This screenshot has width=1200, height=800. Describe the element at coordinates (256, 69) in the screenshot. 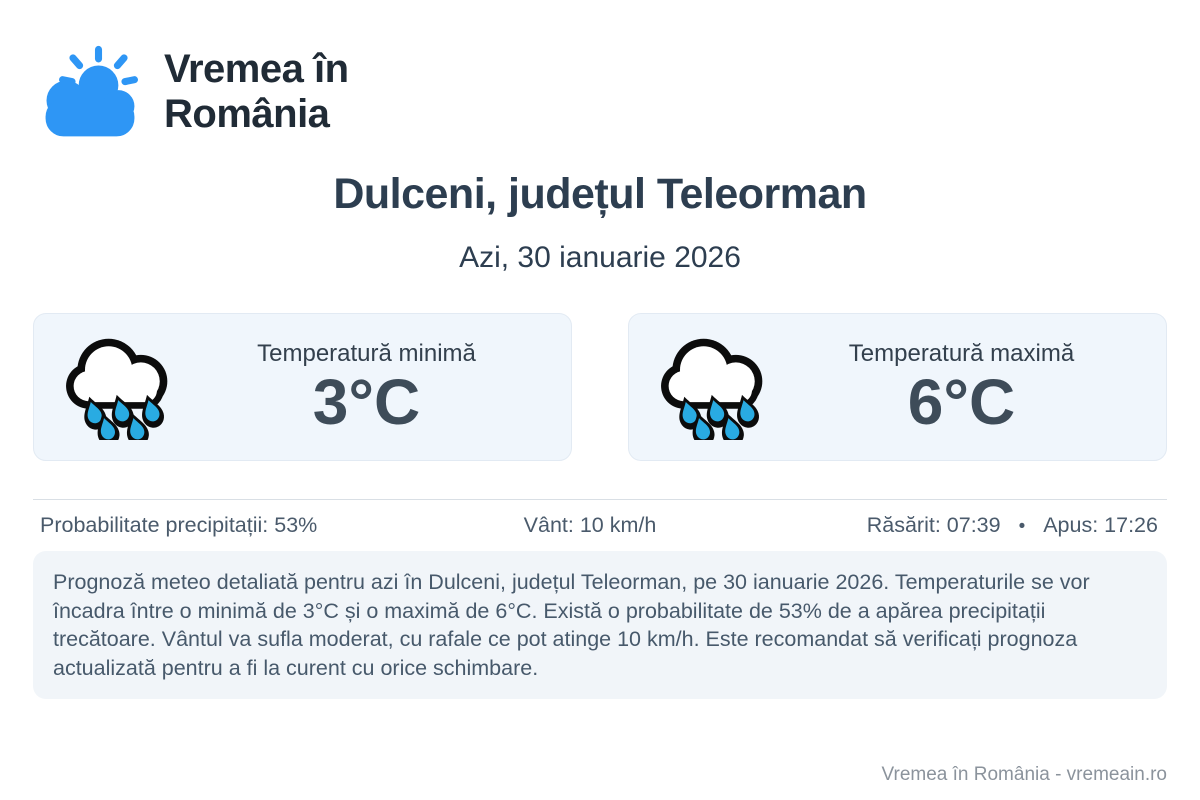

I see `site-name-line1: Vremea în` at that location.